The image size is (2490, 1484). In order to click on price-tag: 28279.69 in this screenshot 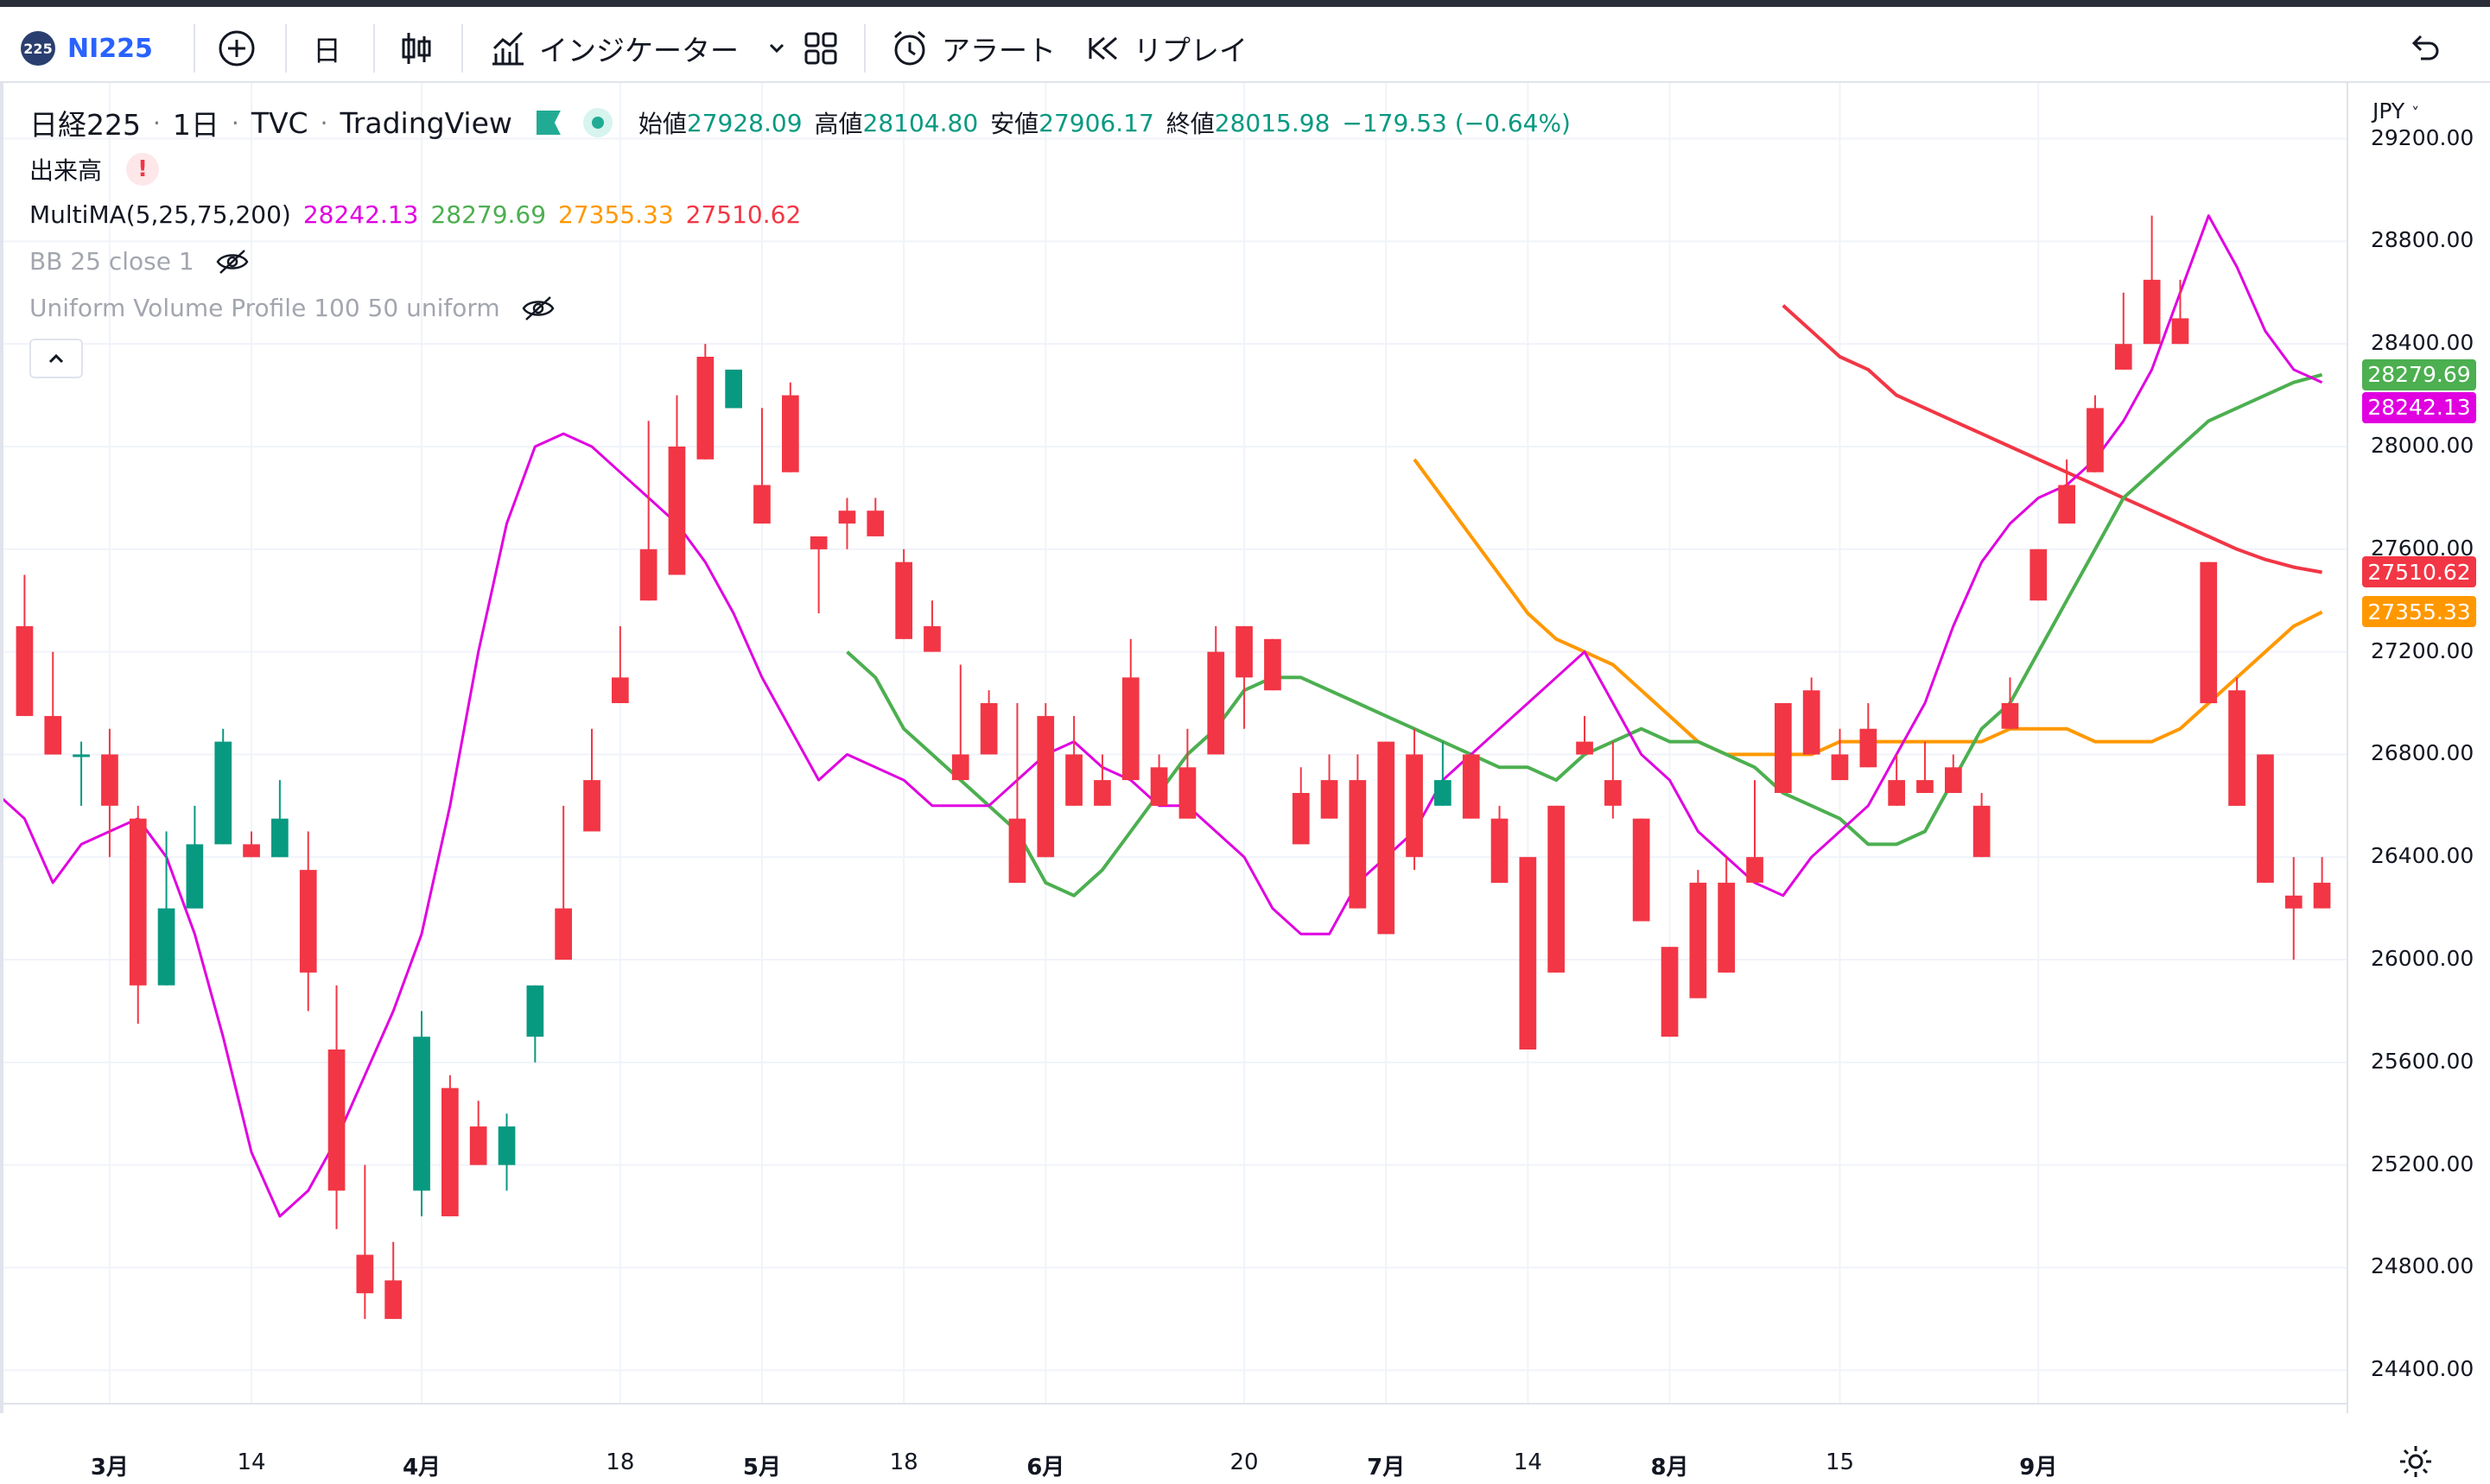, I will do `click(2419, 374)`.